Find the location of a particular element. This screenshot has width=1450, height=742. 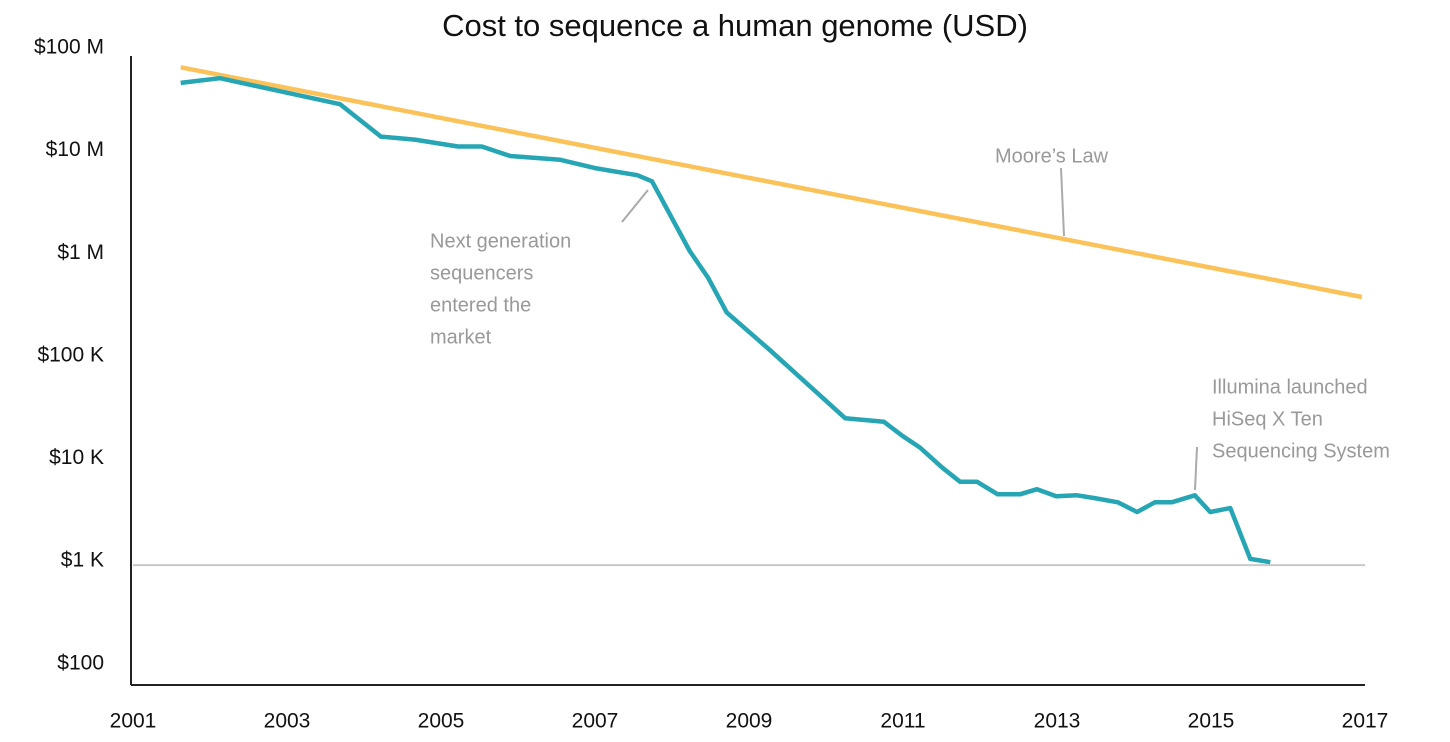

x-tick-label: 2017 is located at coordinates (1365, 721).